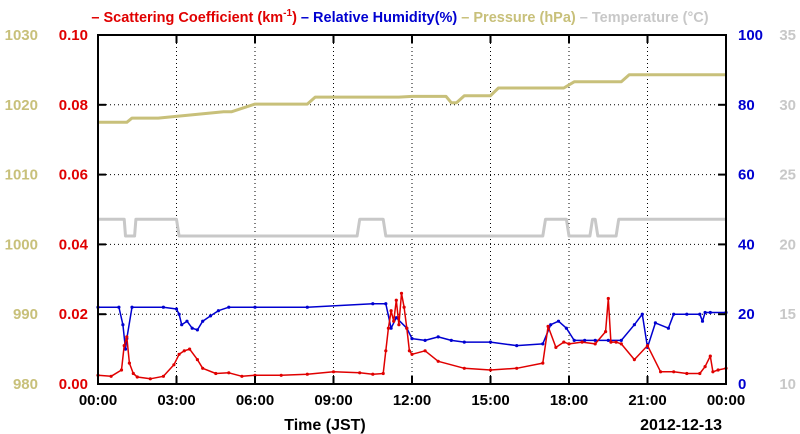 The image size is (800, 434). Describe the element at coordinates (750, 35) in the screenshot. I see `humidity-tick-label: 100` at that location.